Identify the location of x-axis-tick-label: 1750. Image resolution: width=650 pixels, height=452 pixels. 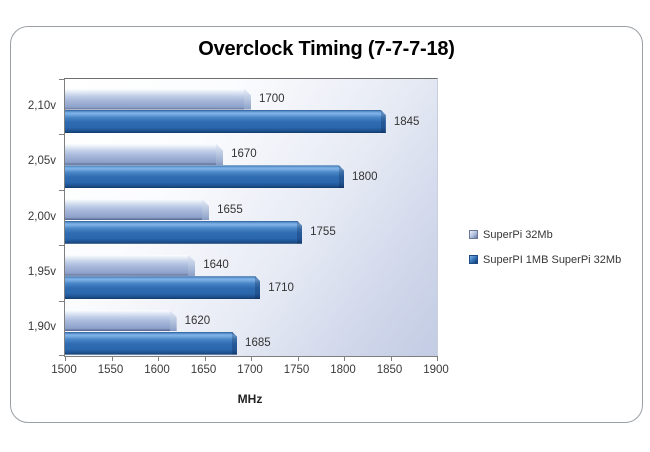
(296, 370).